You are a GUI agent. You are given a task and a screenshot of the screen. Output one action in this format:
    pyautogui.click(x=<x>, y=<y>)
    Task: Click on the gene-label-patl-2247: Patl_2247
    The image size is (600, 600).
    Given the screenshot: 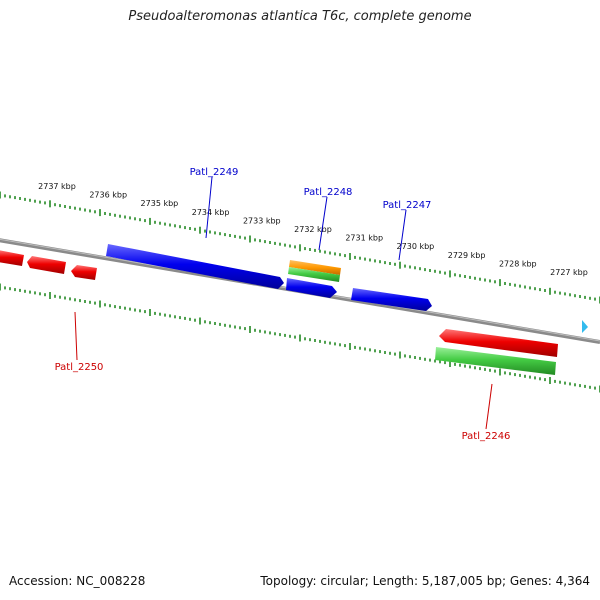 What is the action you would take?
    pyautogui.click(x=407, y=205)
    